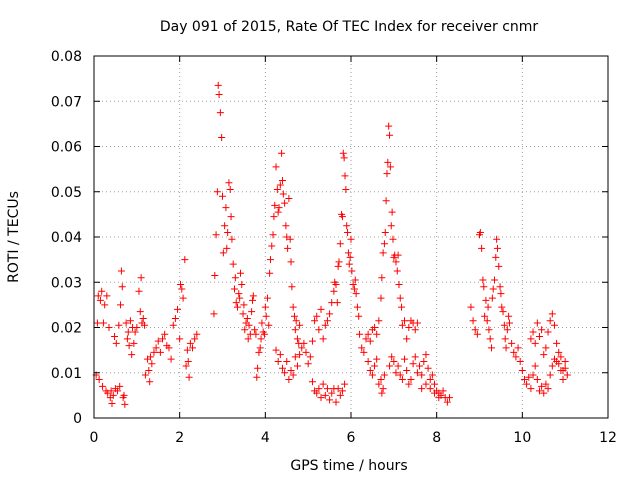  I want to click on x-tick-label: 4, so click(265, 438).